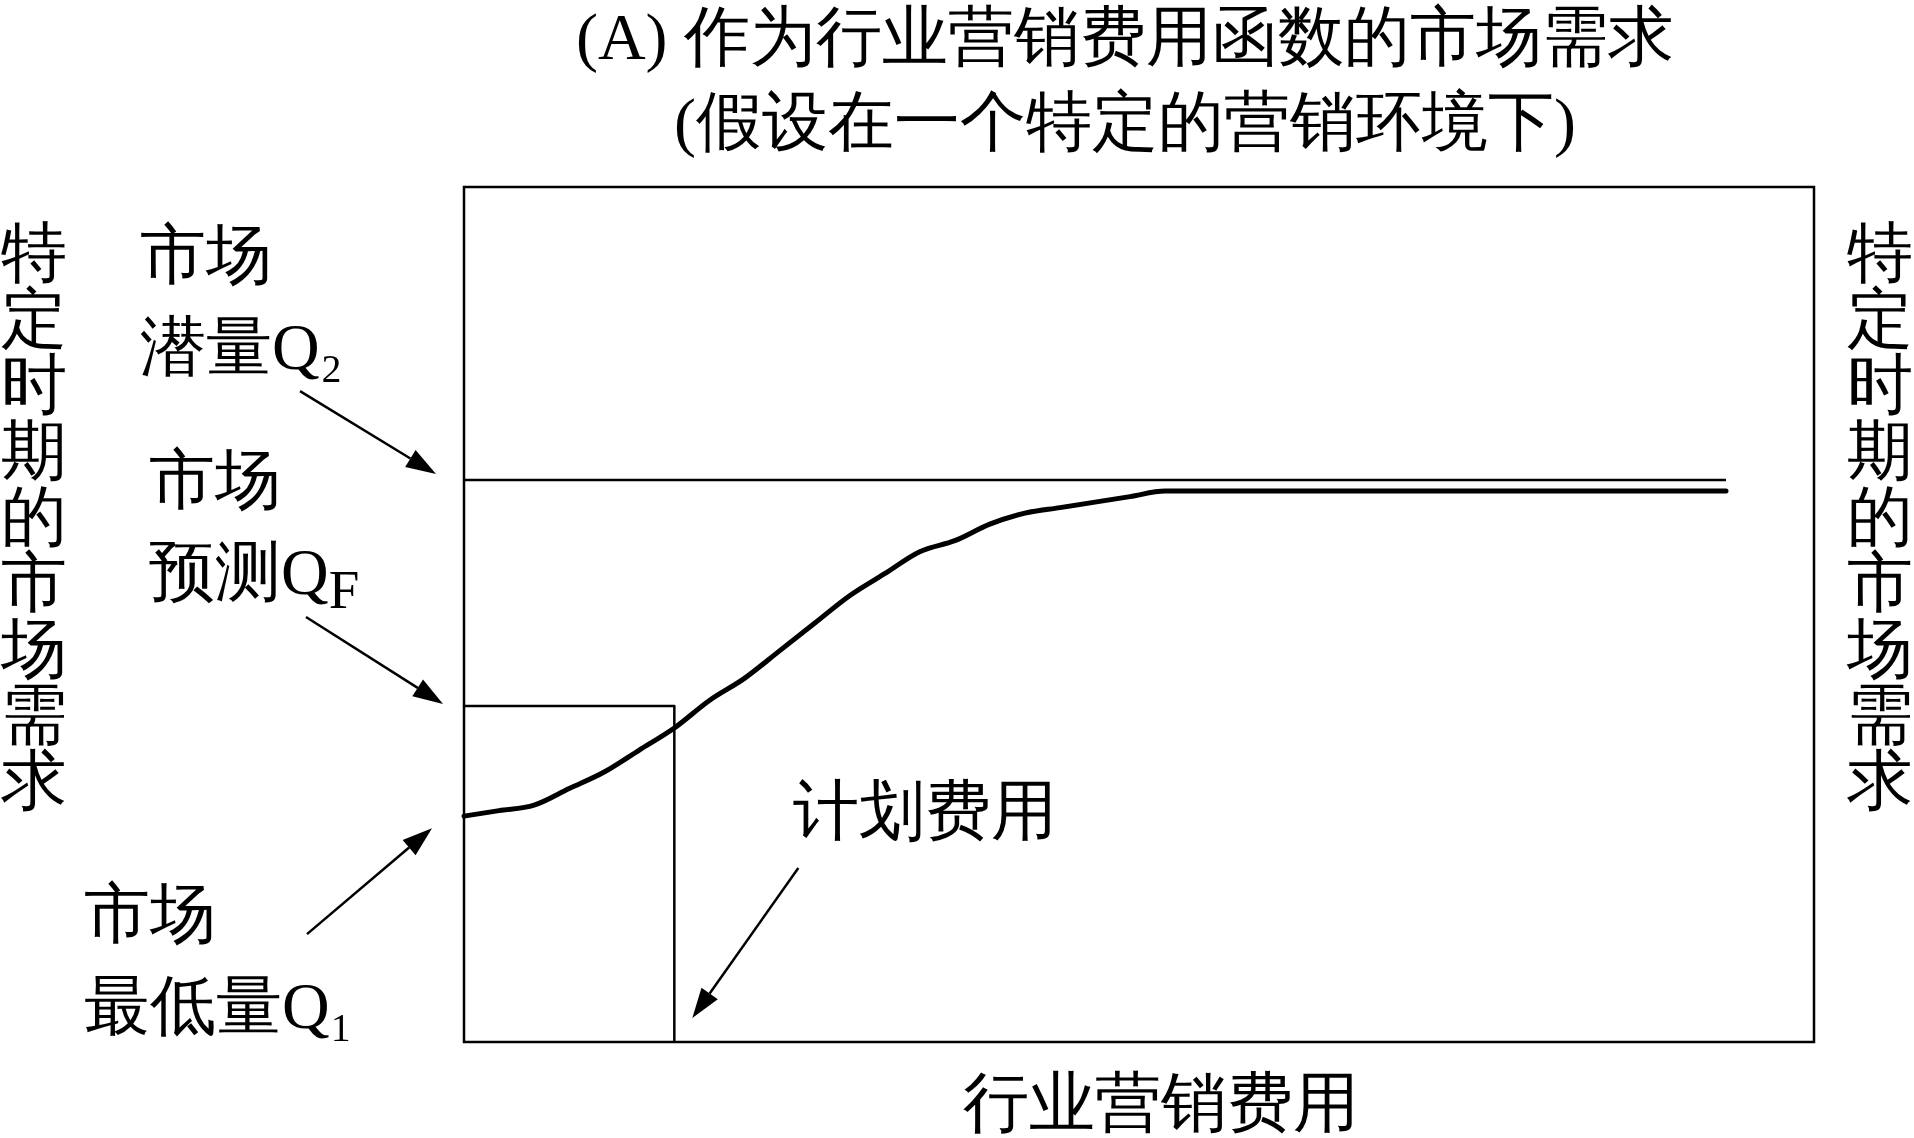  I want to click on ref-line-label: 市场潜量Q₂, so click(241, 301).